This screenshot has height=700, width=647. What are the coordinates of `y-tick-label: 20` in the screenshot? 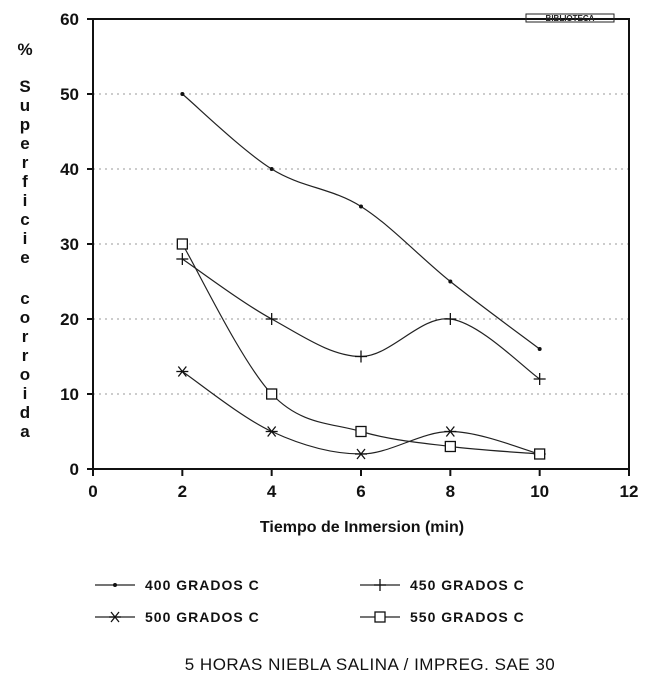 It's located at (69, 319).